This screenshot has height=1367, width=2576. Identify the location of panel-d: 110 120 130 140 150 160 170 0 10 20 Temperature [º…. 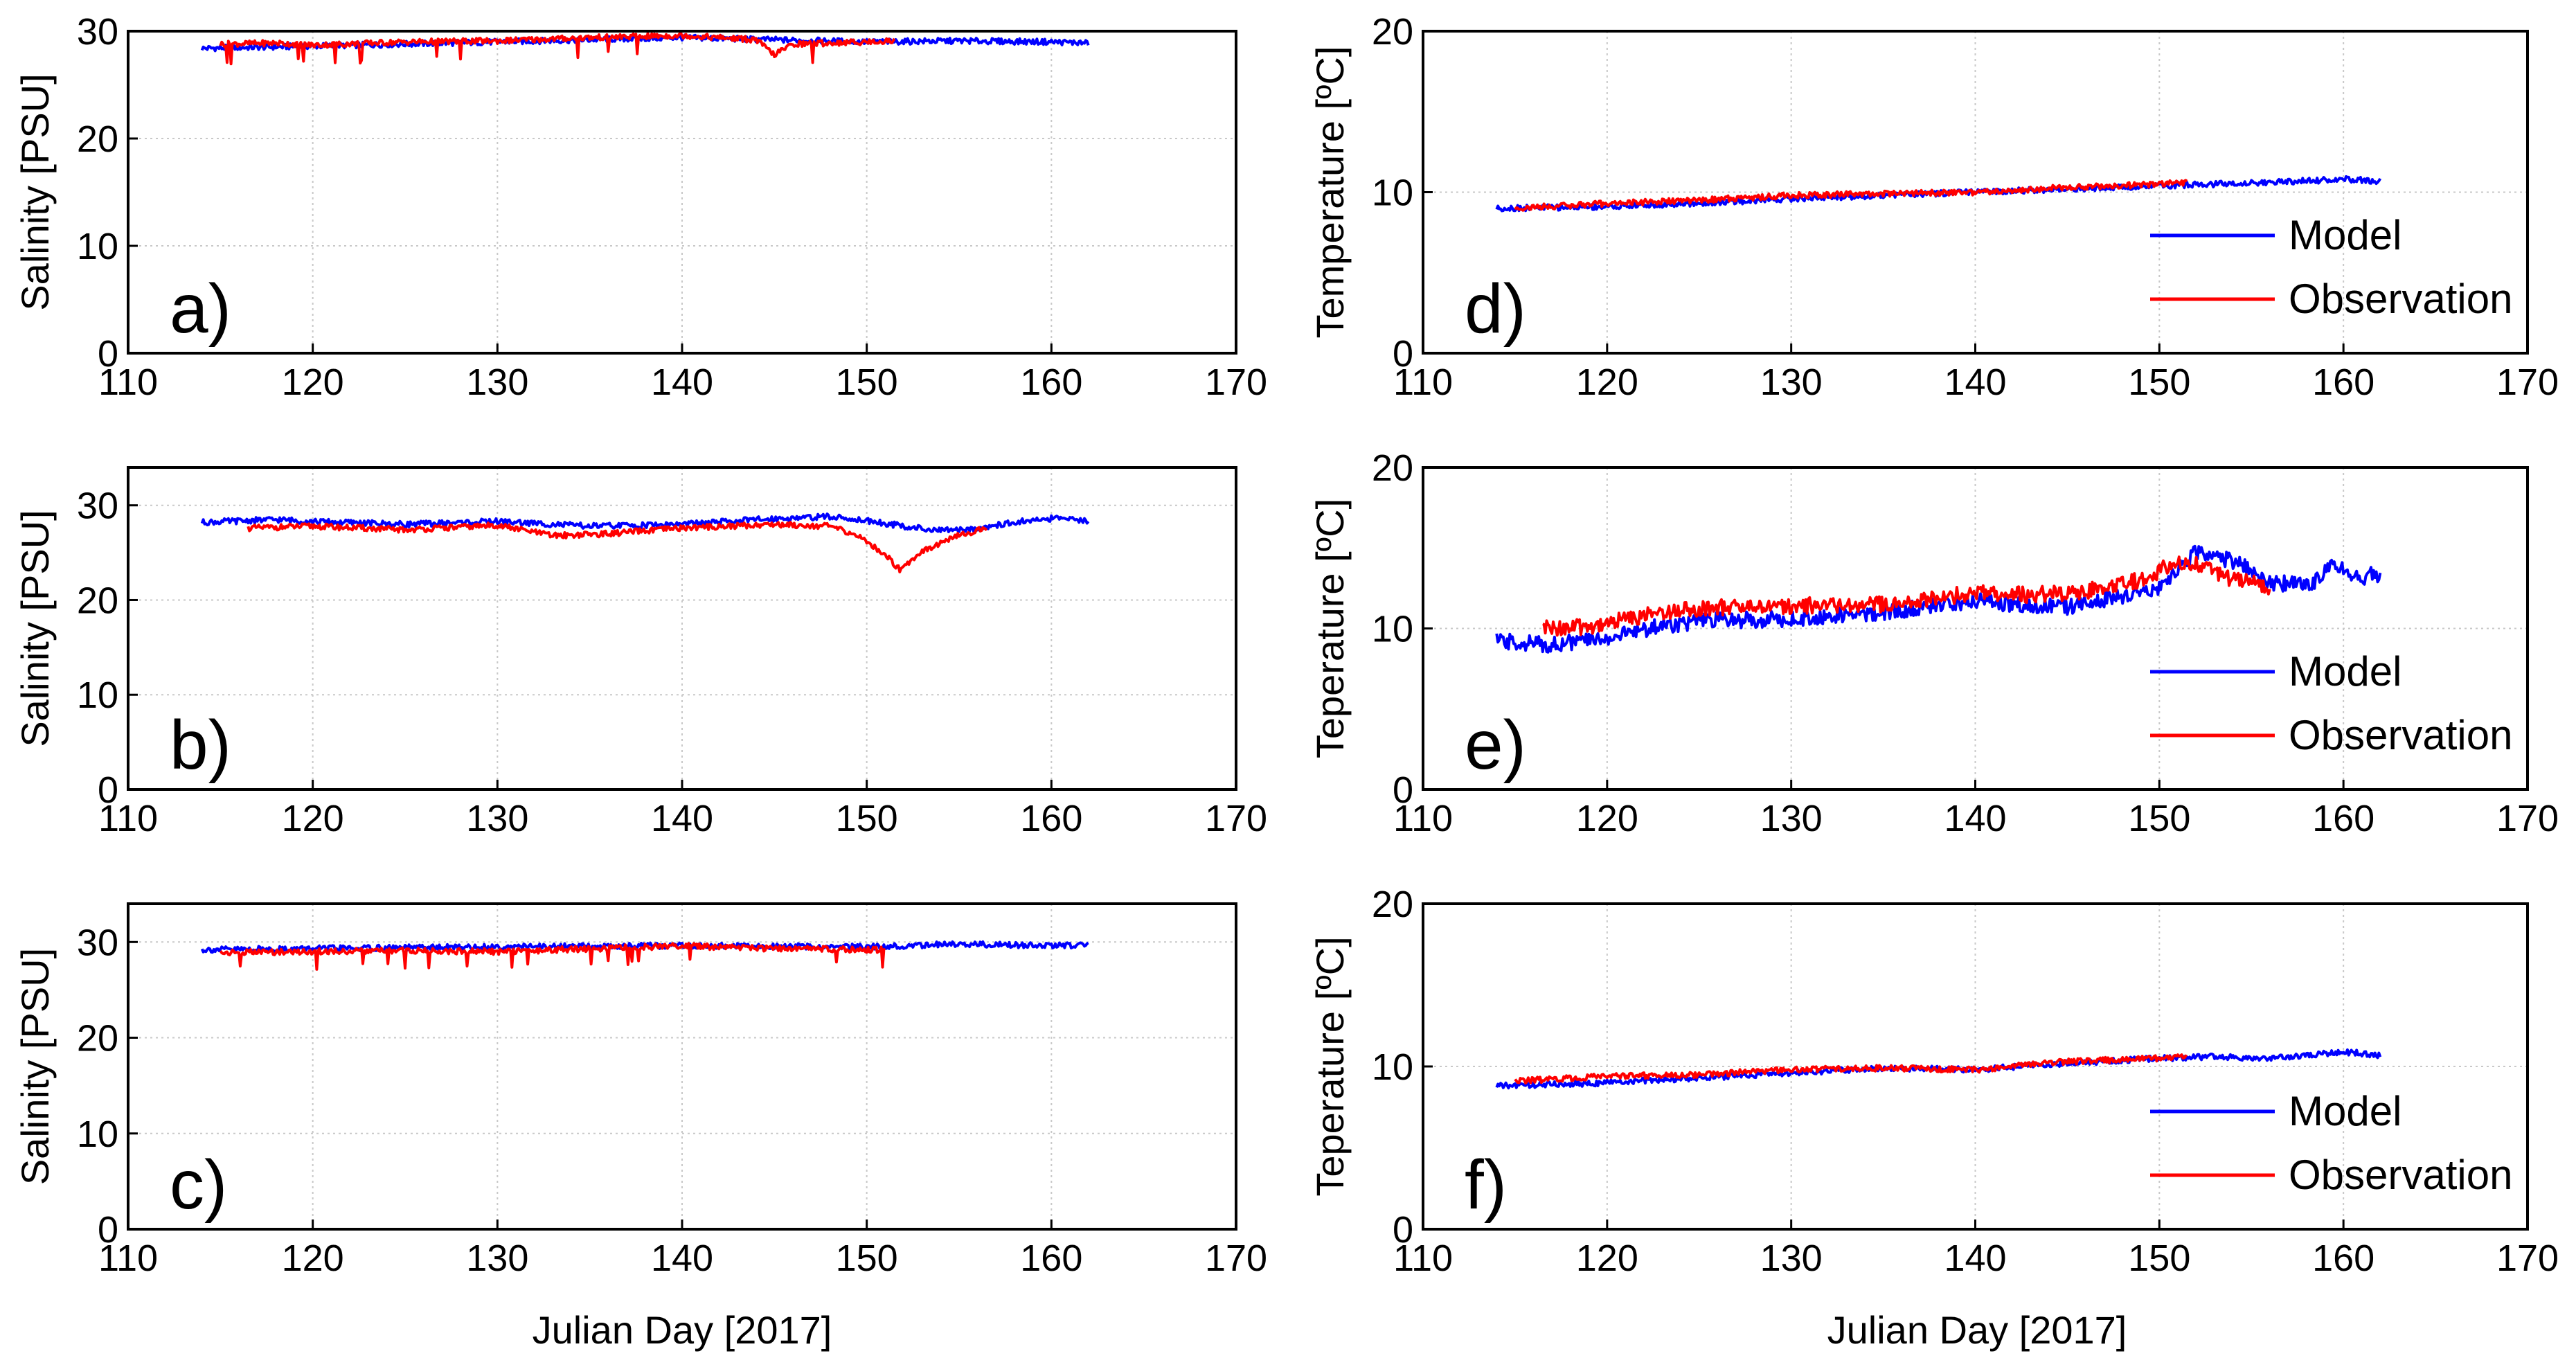
(1934, 207).